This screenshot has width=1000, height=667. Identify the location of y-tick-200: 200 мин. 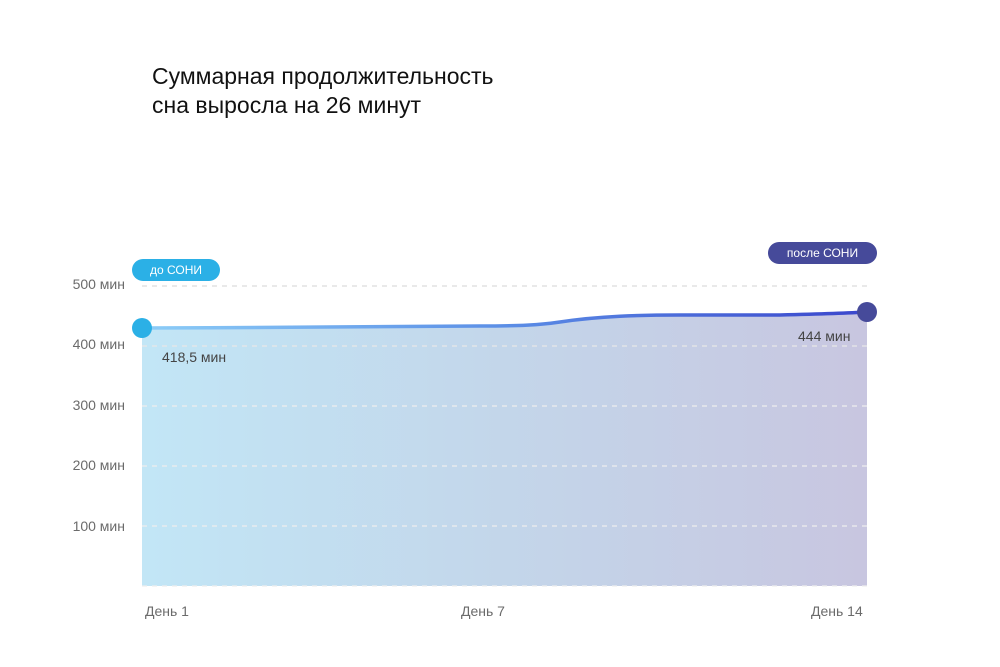
(98, 465).